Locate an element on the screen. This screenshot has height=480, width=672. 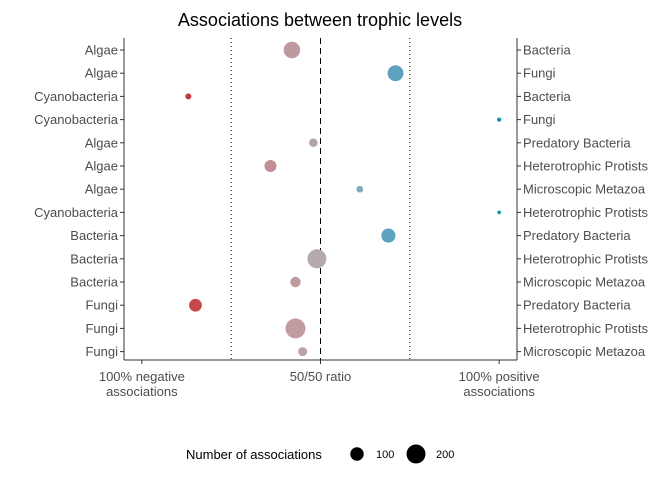
legend-size-label: 200 is located at coordinates (445, 455).